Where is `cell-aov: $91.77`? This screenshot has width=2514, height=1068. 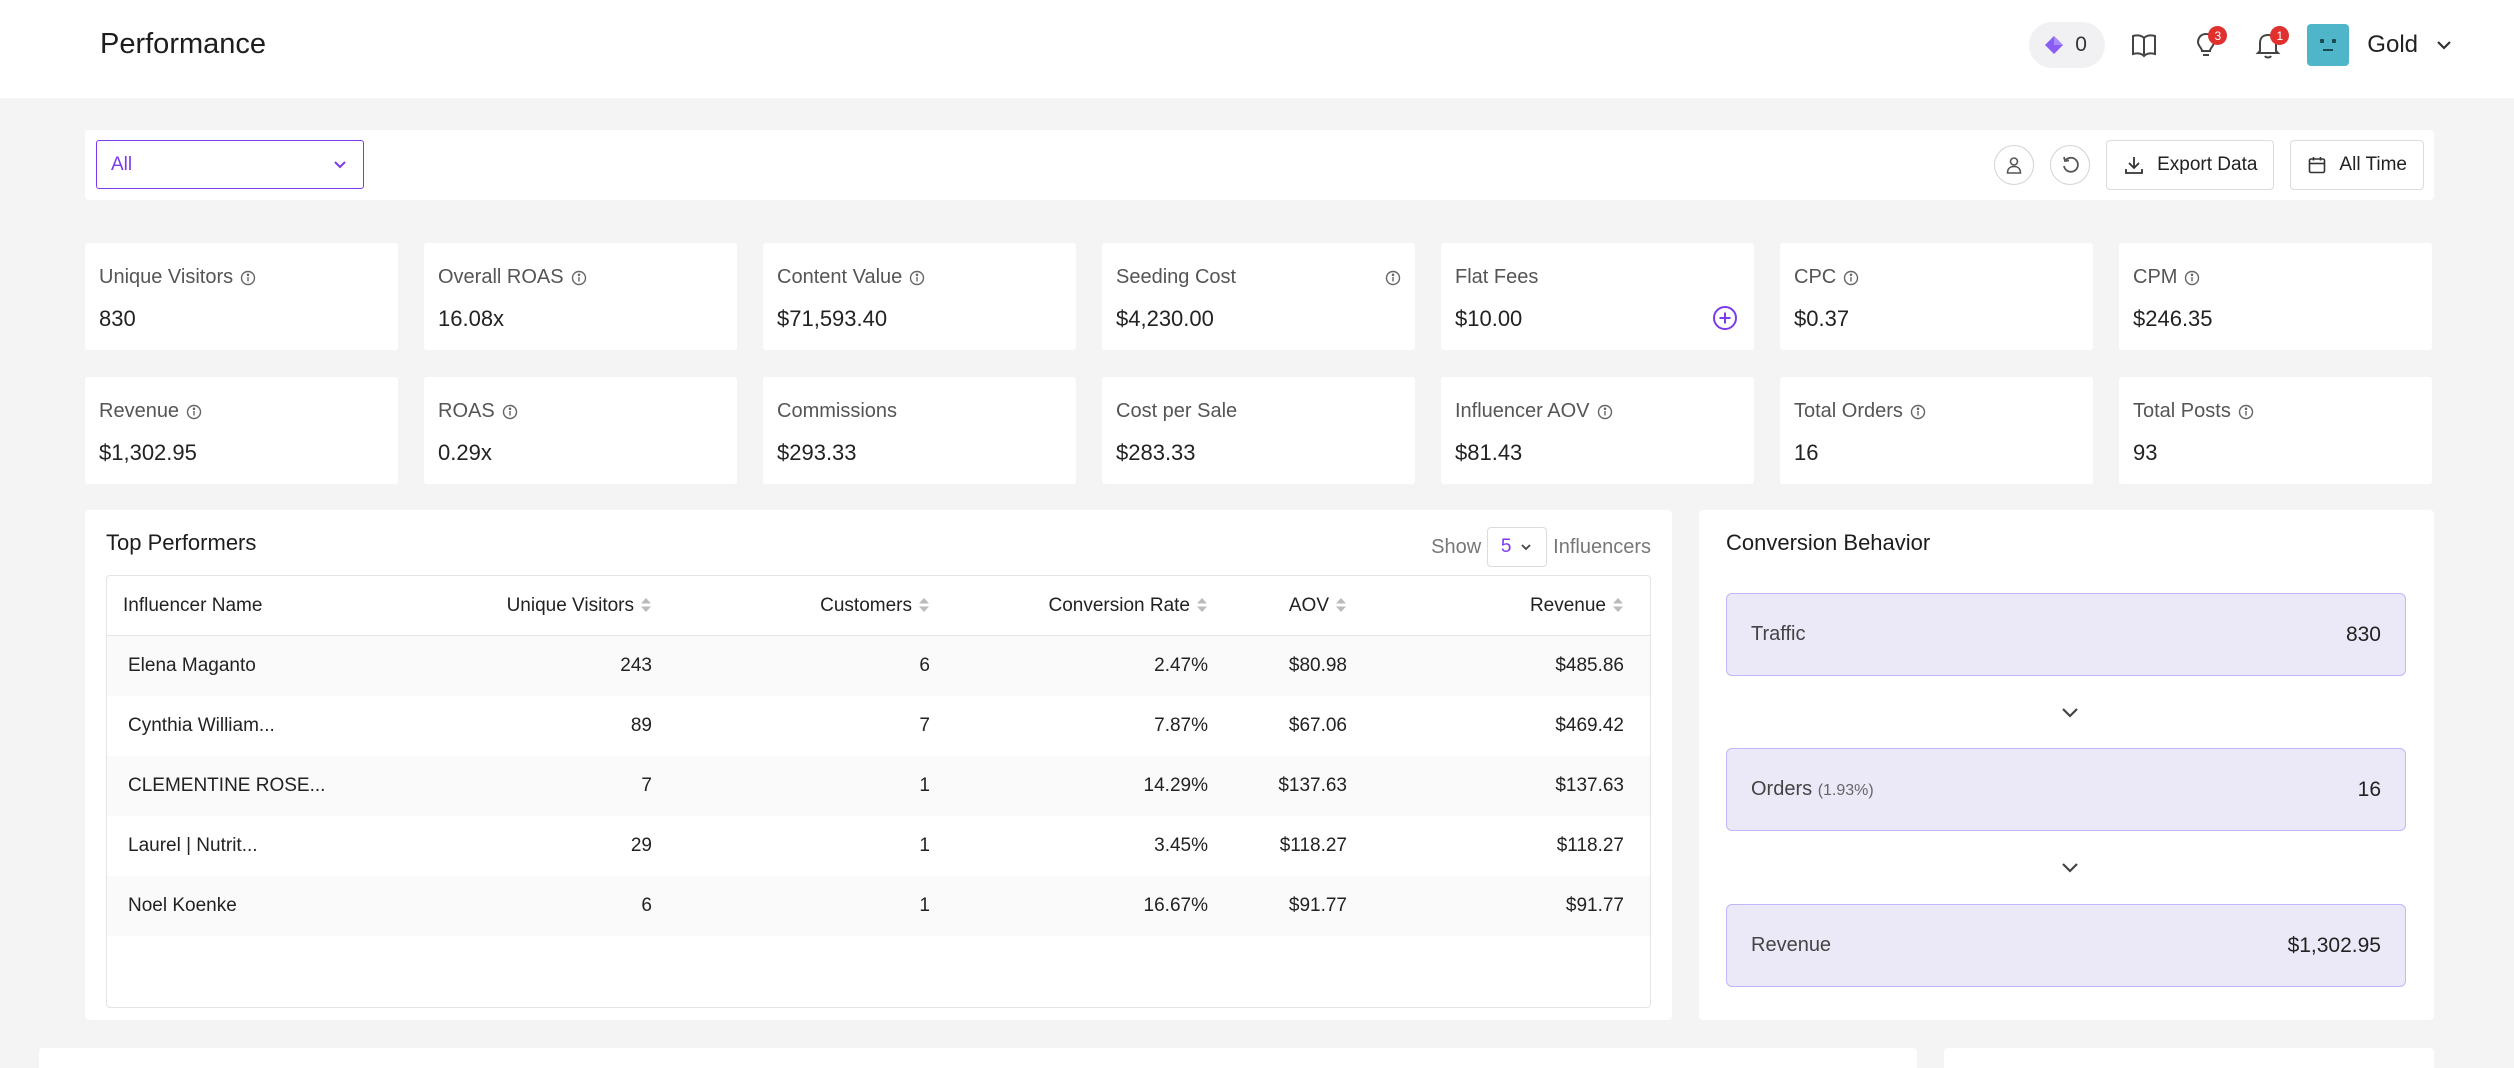 cell-aov: $91.77 is located at coordinates (1317, 905).